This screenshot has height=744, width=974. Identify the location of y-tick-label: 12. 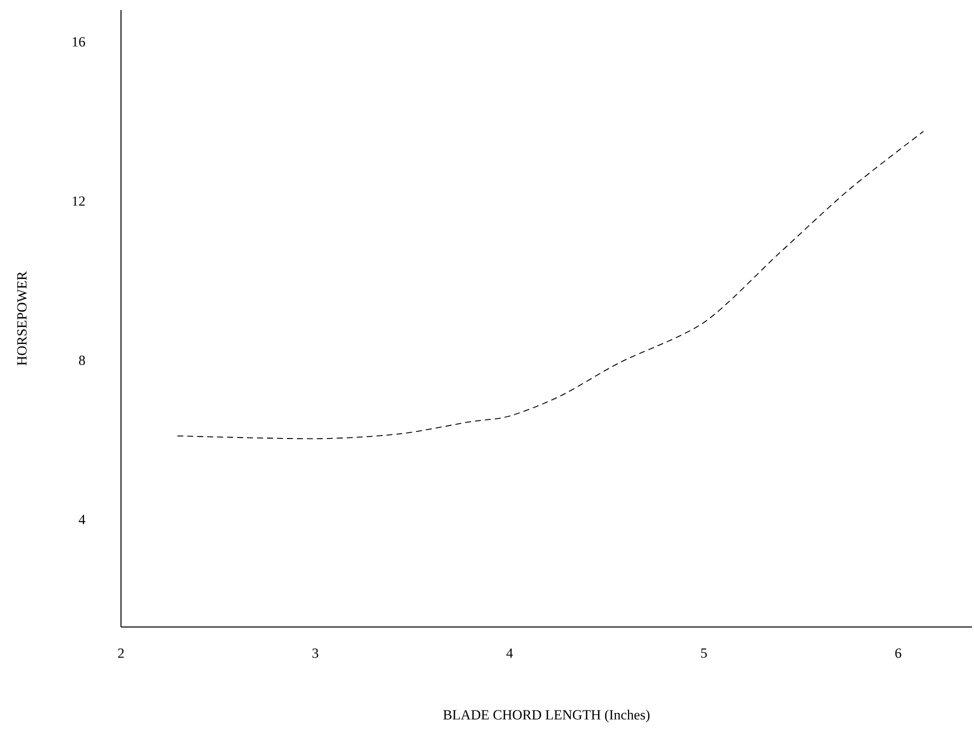
(78, 201).